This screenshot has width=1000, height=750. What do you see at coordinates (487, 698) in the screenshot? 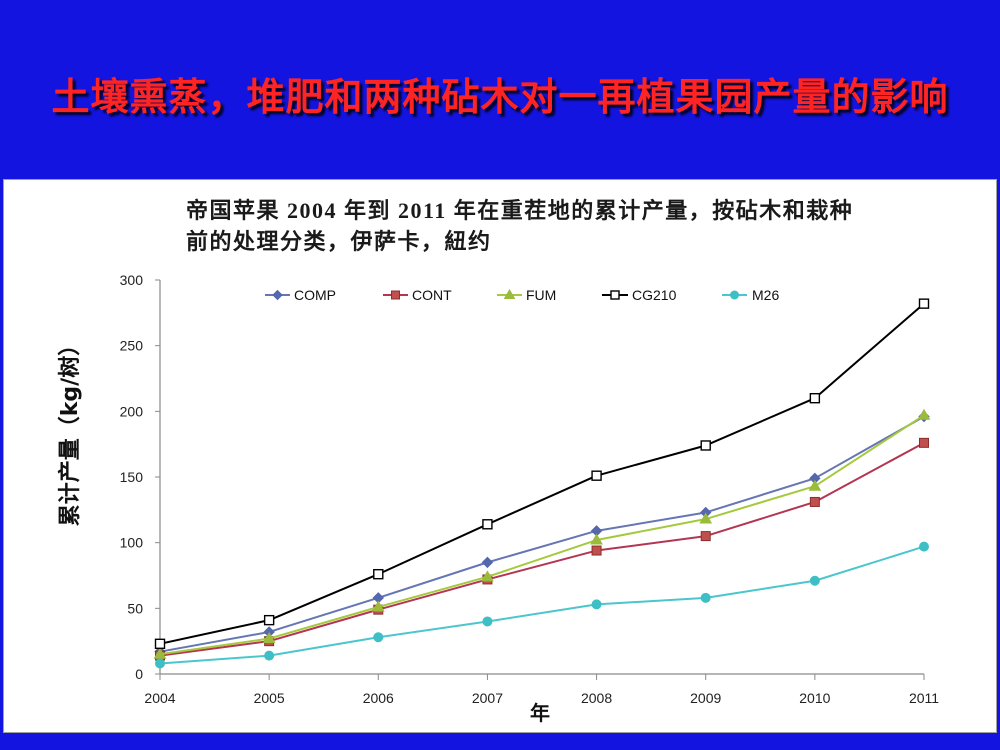
I see `x-tick-label-2007: 2007` at bounding box center [487, 698].